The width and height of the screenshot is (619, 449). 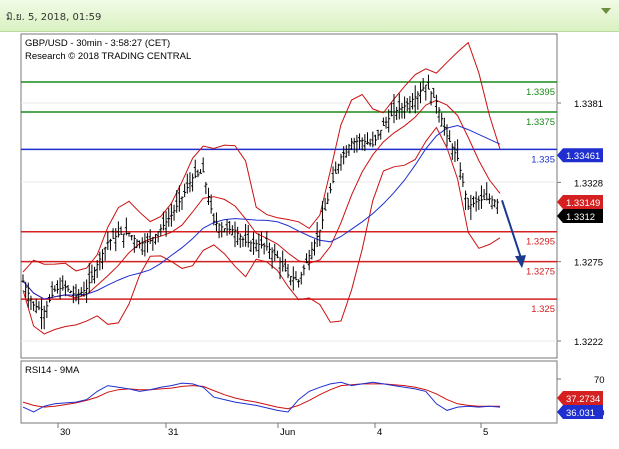 I want to click on rsi-panel, so click(x=289, y=392).